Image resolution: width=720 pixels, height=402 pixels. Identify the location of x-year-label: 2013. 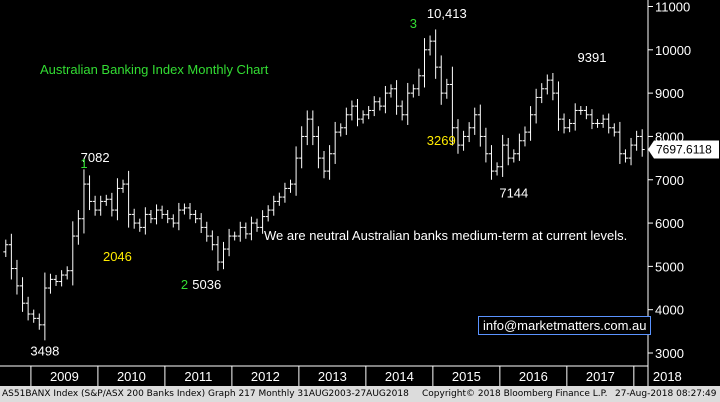
(332, 376).